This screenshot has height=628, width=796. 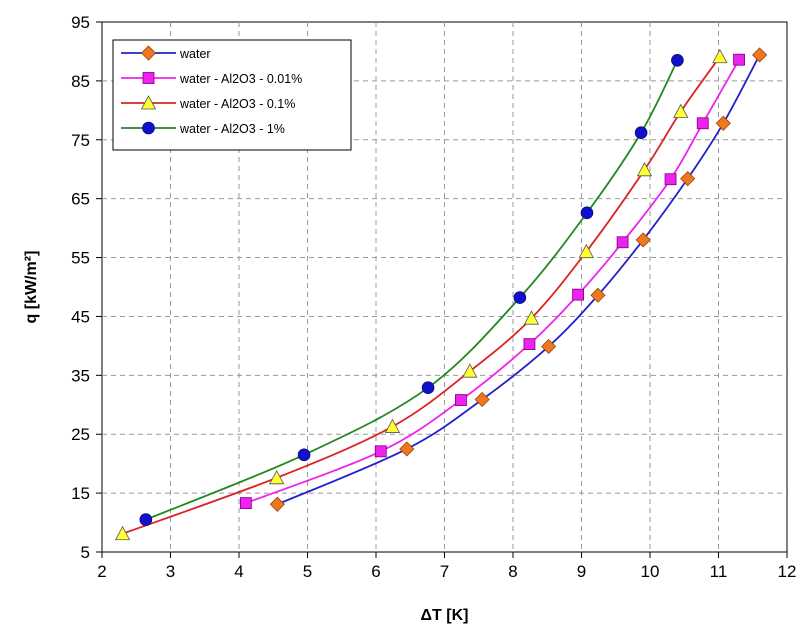 What do you see at coordinates (444, 571) in the screenshot?
I see `x-tick-label: 7` at bounding box center [444, 571].